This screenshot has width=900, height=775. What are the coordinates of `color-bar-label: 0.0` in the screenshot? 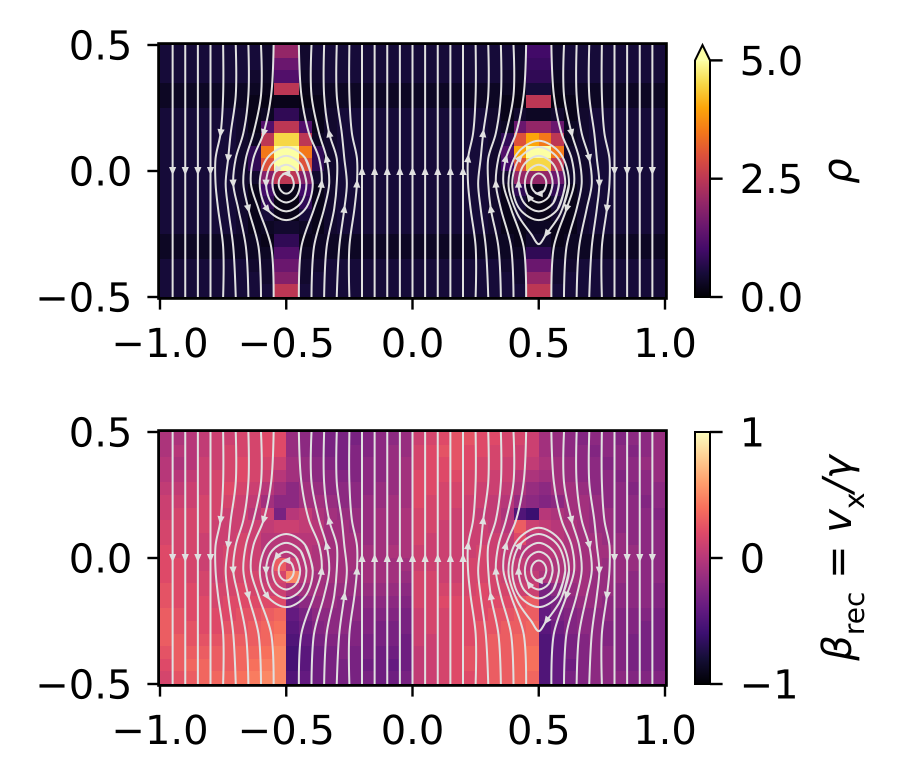 It's located at (772, 298).